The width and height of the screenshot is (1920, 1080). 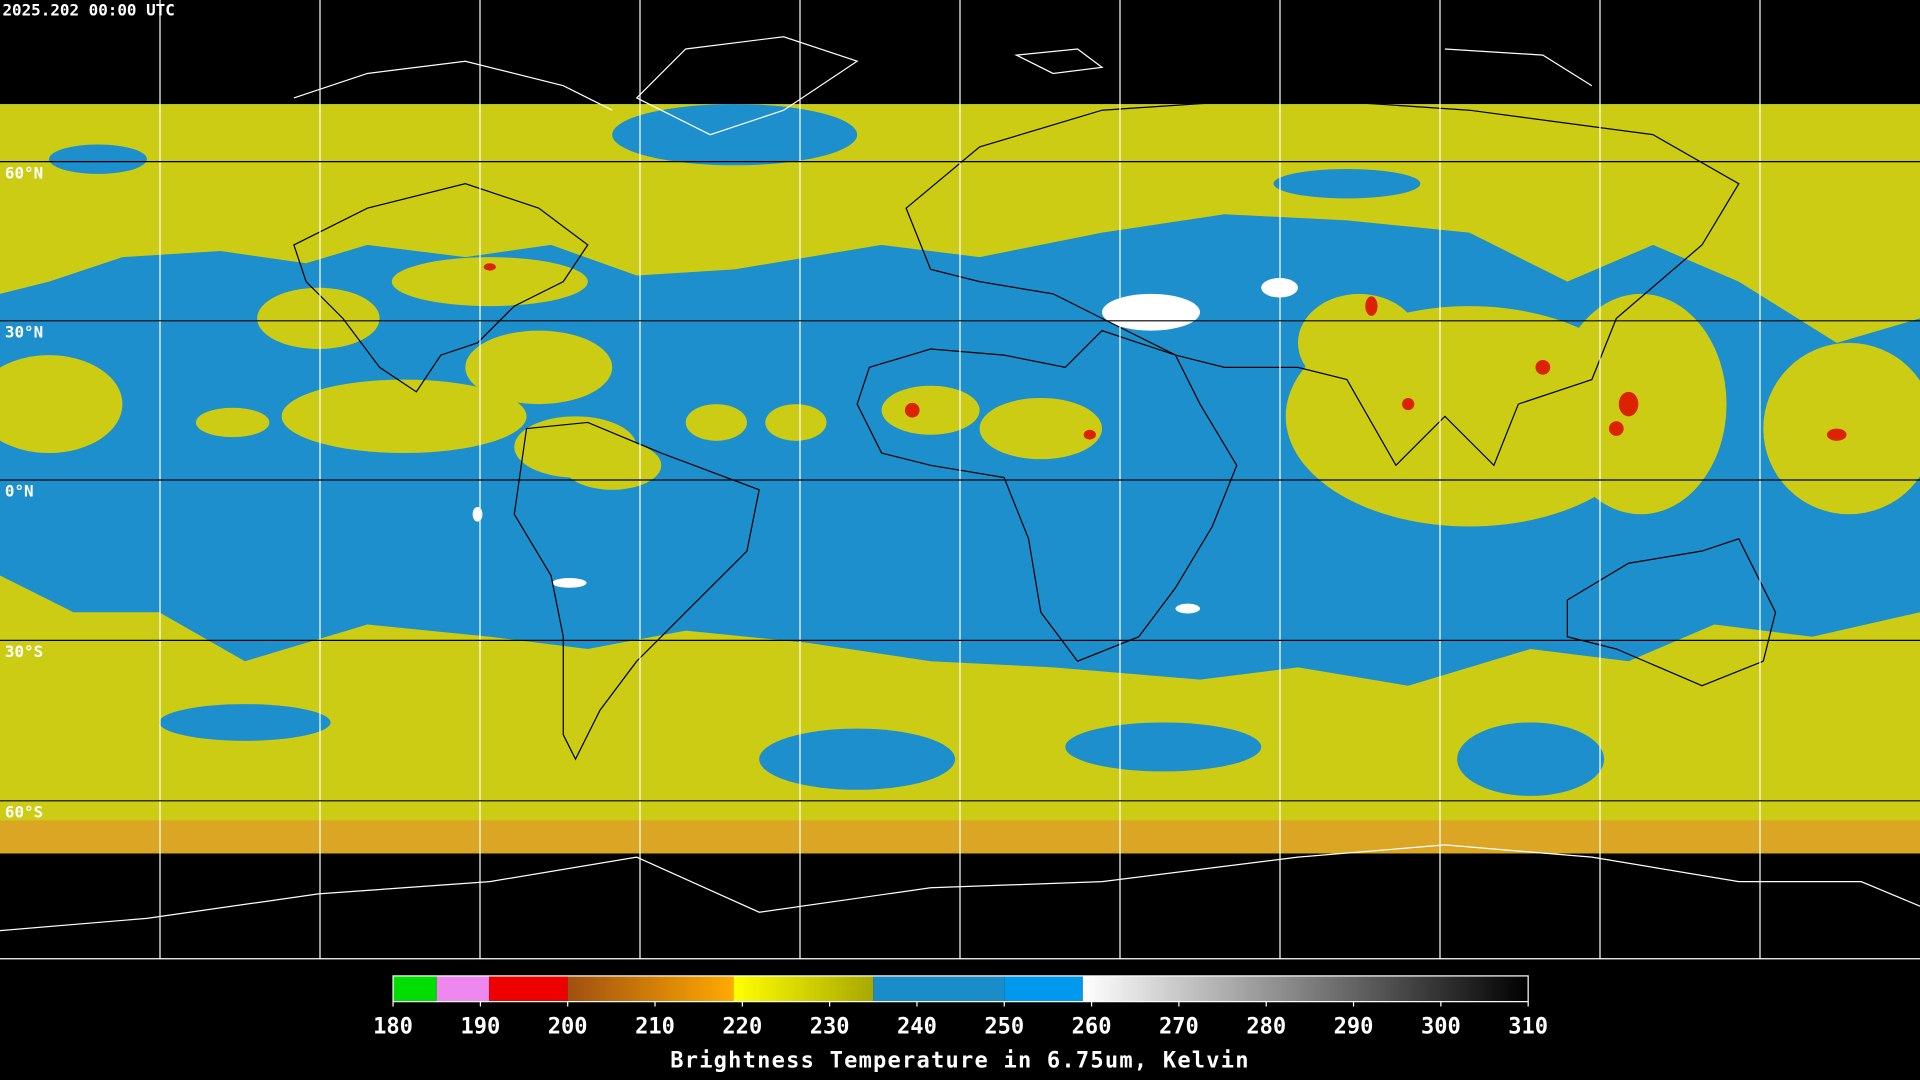 What do you see at coordinates (830, 1026) in the screenshot?
I see `colorbar-tick-label: 230` at bounding box center [830, 1026].